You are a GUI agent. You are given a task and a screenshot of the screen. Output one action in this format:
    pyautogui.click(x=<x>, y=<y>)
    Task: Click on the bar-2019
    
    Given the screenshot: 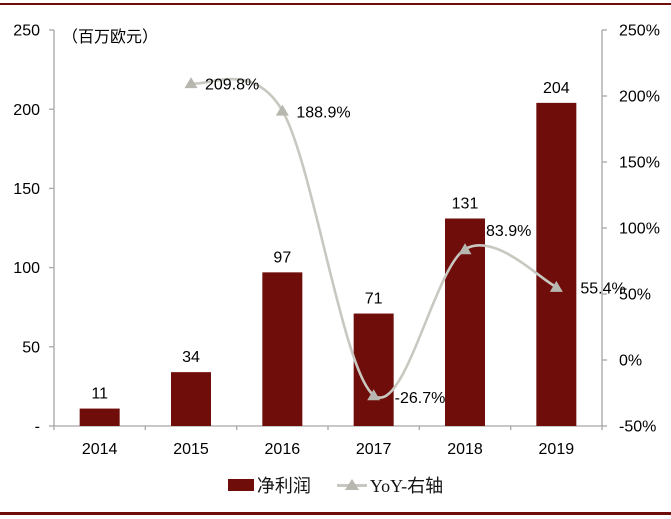 What is the action you would take?
    pyautogui.click(x=556, y=264)
    